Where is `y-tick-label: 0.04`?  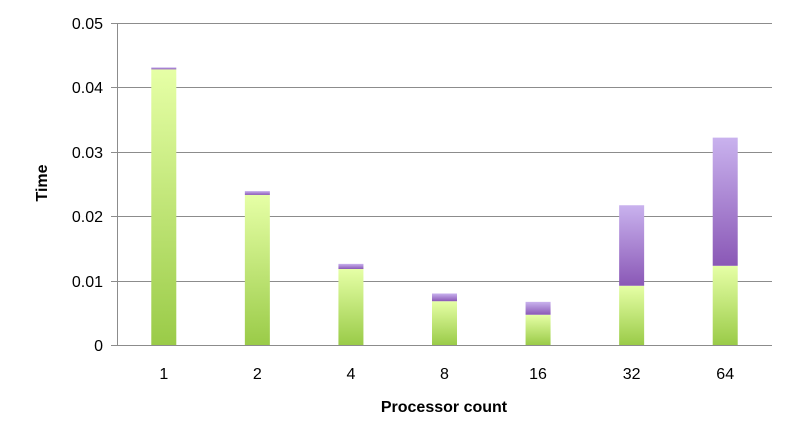 y-tick-label: 0.04 is located at coordinates (87, 88).